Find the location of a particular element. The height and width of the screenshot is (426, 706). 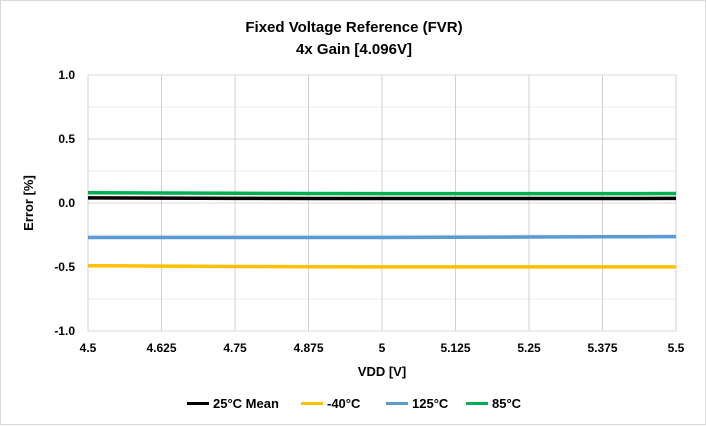

x-tick-label: 5 is located at coordinates (382, 348).